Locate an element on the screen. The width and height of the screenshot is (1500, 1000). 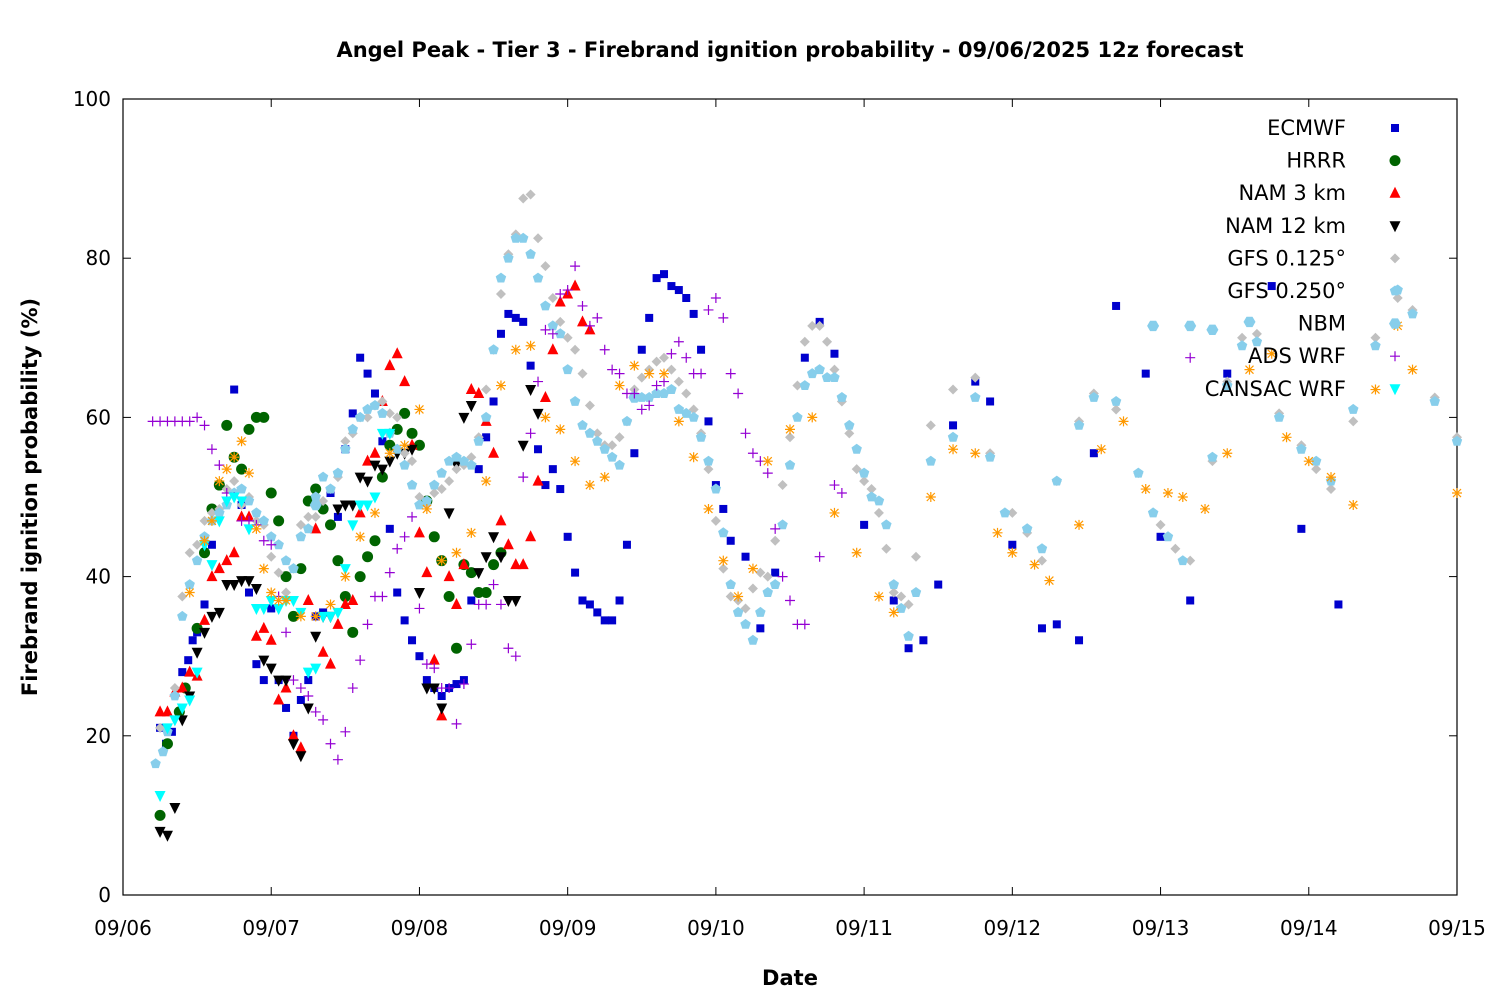
x-tick-label: 09/10 is located at coordinates (716, 928).